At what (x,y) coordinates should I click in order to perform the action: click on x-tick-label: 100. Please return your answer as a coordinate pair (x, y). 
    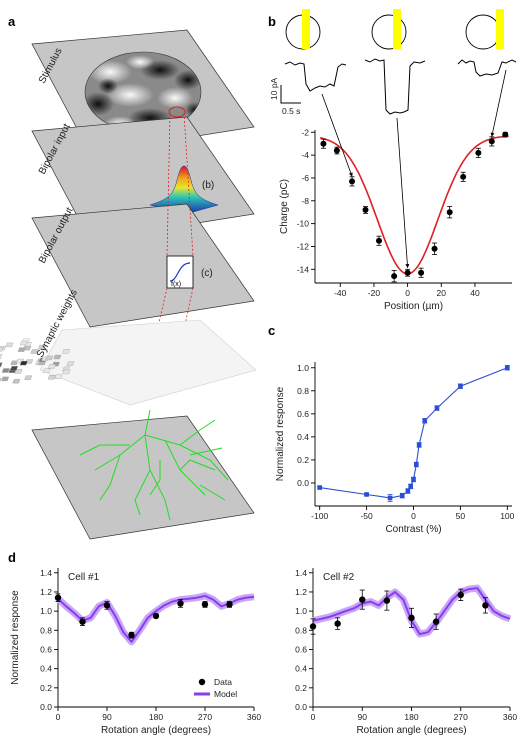
    Looking at the image, I should click on (507, 516).